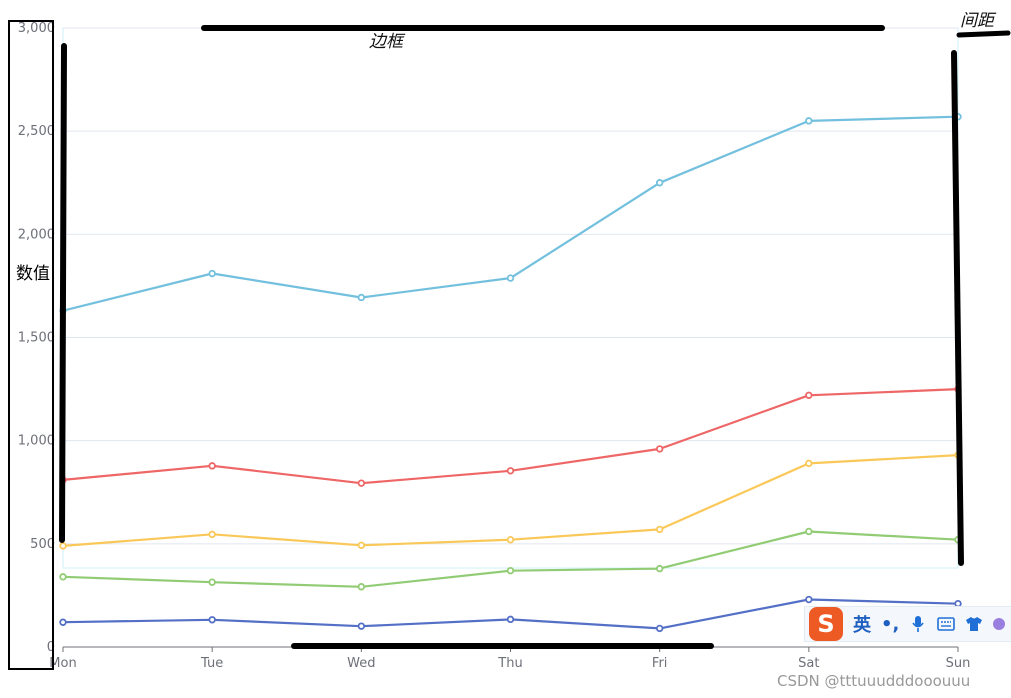  What do you see at coordinates (42, 544) in the screenshot?
I see `y-tick-label: 500` at bounding box center [42, 544].